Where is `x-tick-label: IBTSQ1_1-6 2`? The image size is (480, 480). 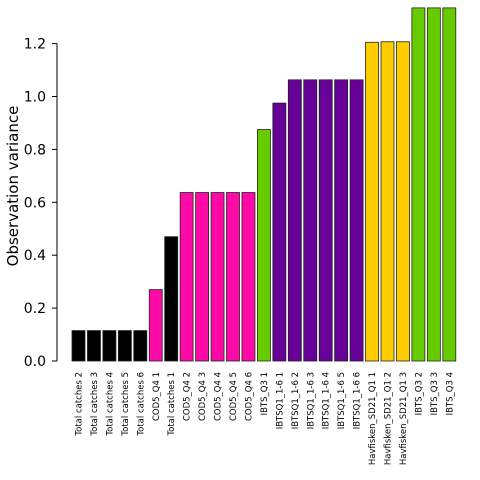
x-tick-label: IBTSQ1_1-6 2 is located at coordinates (296, 400).